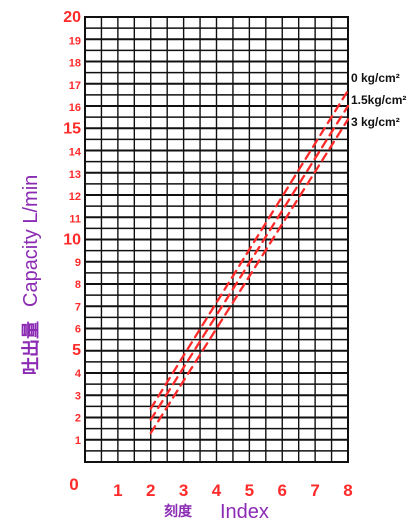 This screenshot has height=527, width=416. Describe the element at coordinates (78, 307) in the screenshot. I see `y-tick-label: 7` at that location.